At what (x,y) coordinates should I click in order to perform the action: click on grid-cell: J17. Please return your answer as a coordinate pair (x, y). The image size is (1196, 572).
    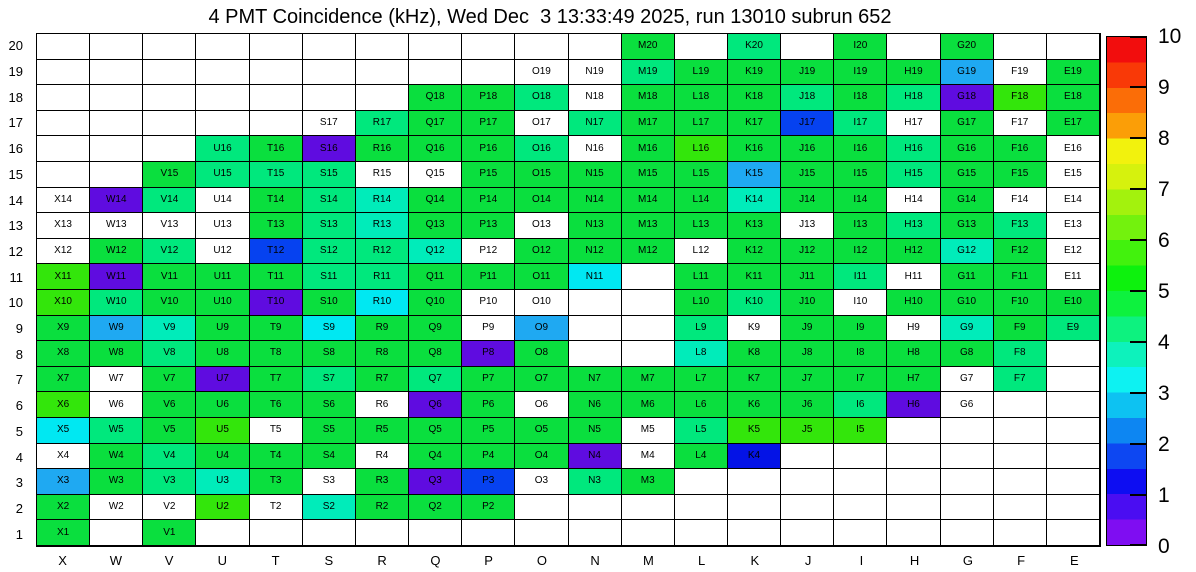
    Looking at the image, I should click on (808, 123).